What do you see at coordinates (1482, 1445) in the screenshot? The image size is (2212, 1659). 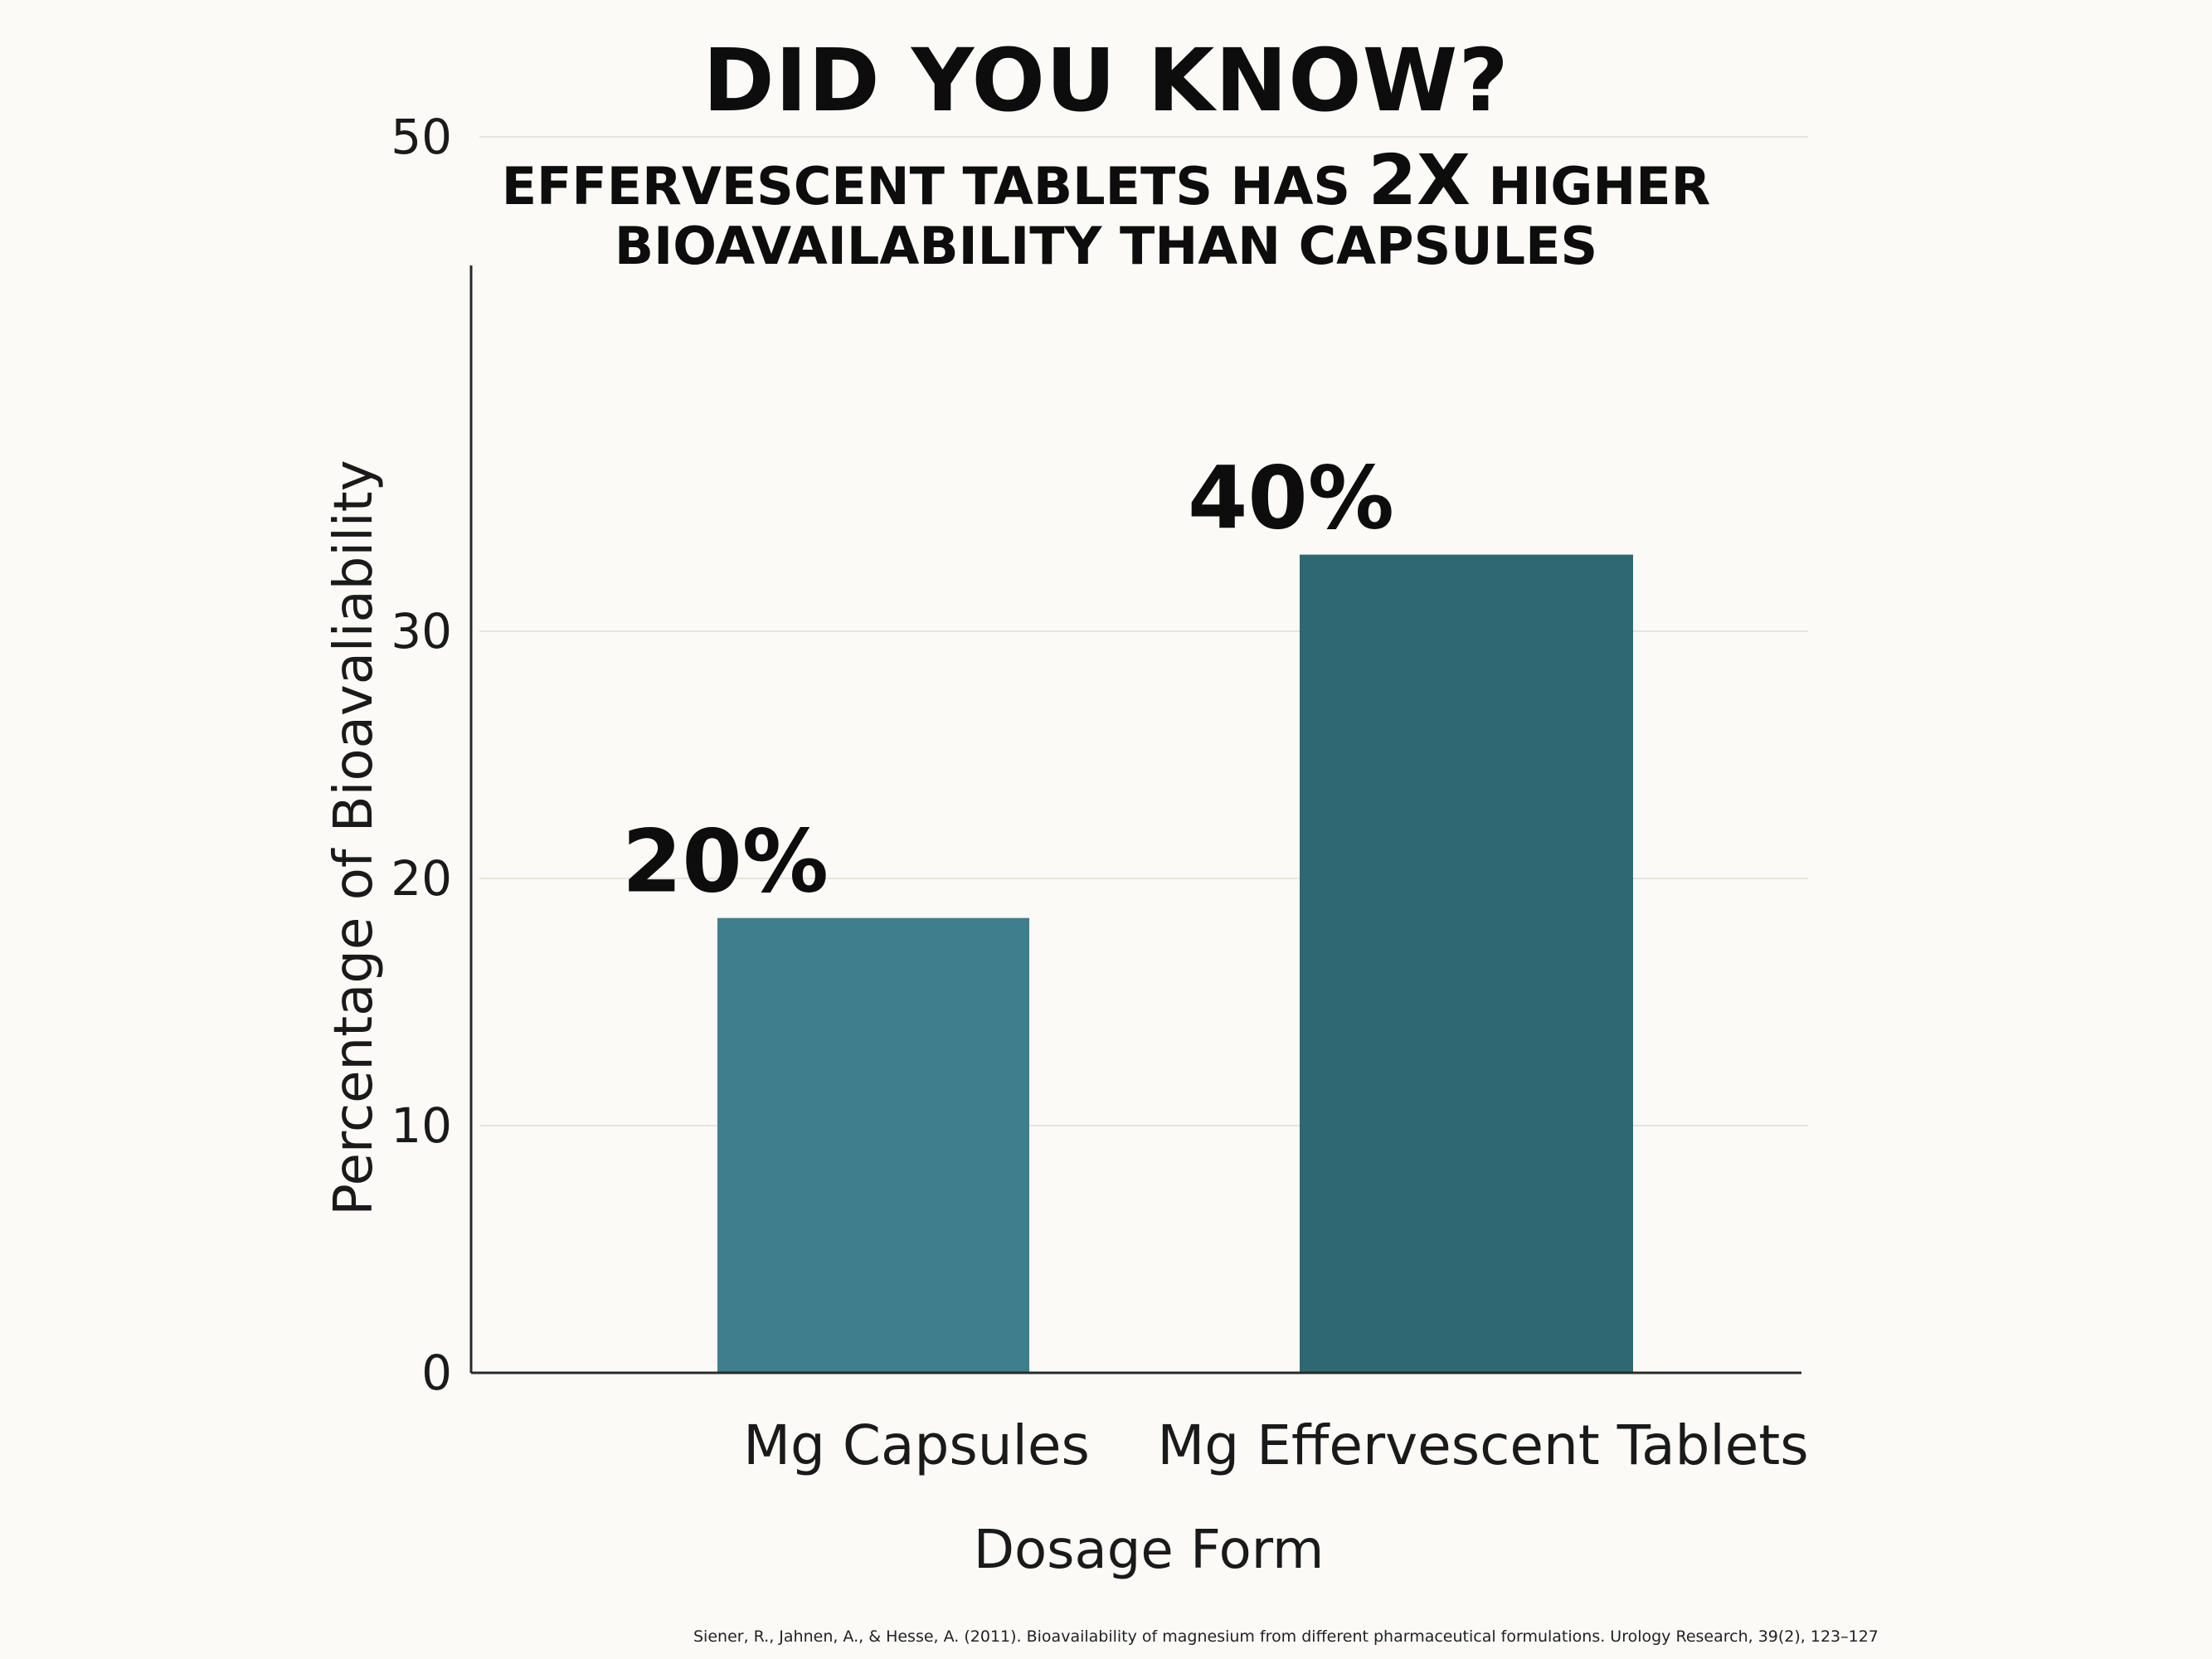 I see `category-label-1: Mg Effervescent Tablets` at bounding box center [1482, 1445].